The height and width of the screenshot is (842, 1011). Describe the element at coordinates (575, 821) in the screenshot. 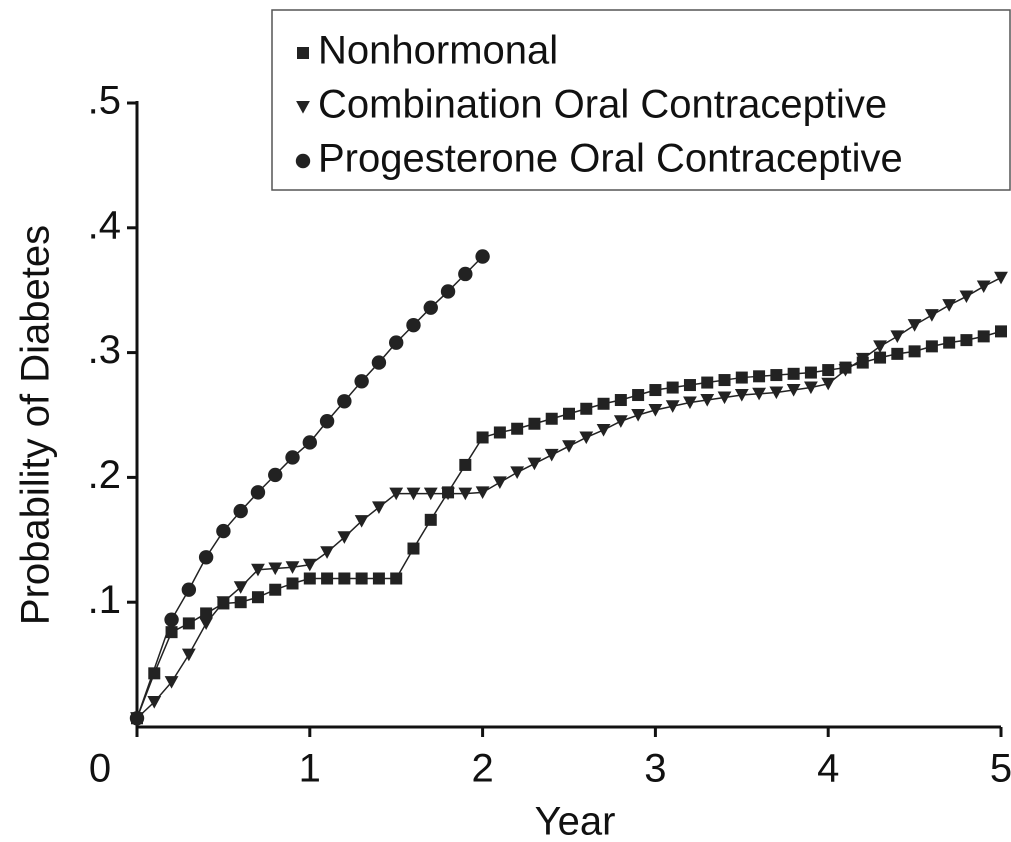

I see `x-axis-label: Year` at that location.